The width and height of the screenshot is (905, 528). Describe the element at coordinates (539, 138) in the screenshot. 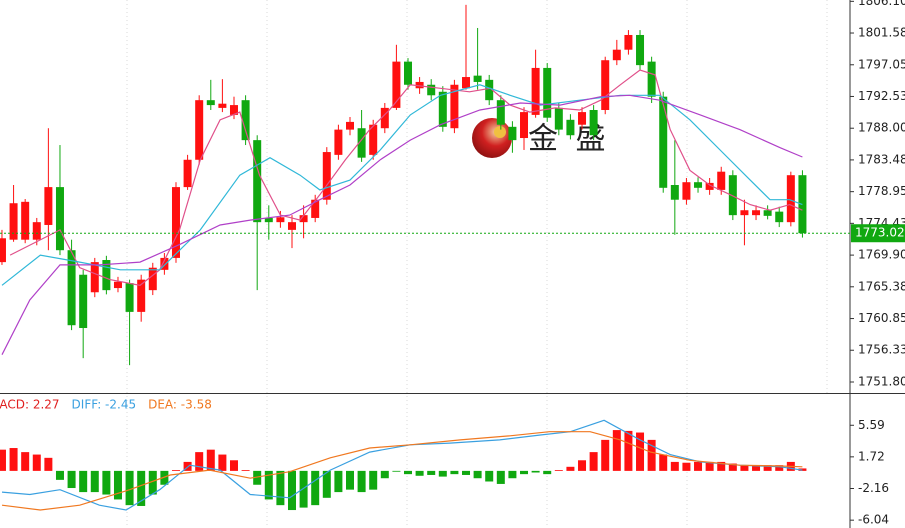

I see `watermark: 金 盛` at that location.